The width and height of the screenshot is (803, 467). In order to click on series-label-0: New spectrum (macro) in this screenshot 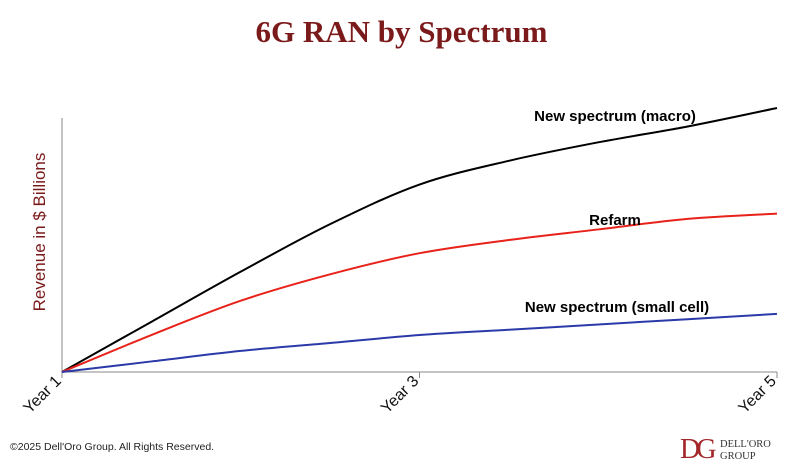, I will do `click(615, 116)`.